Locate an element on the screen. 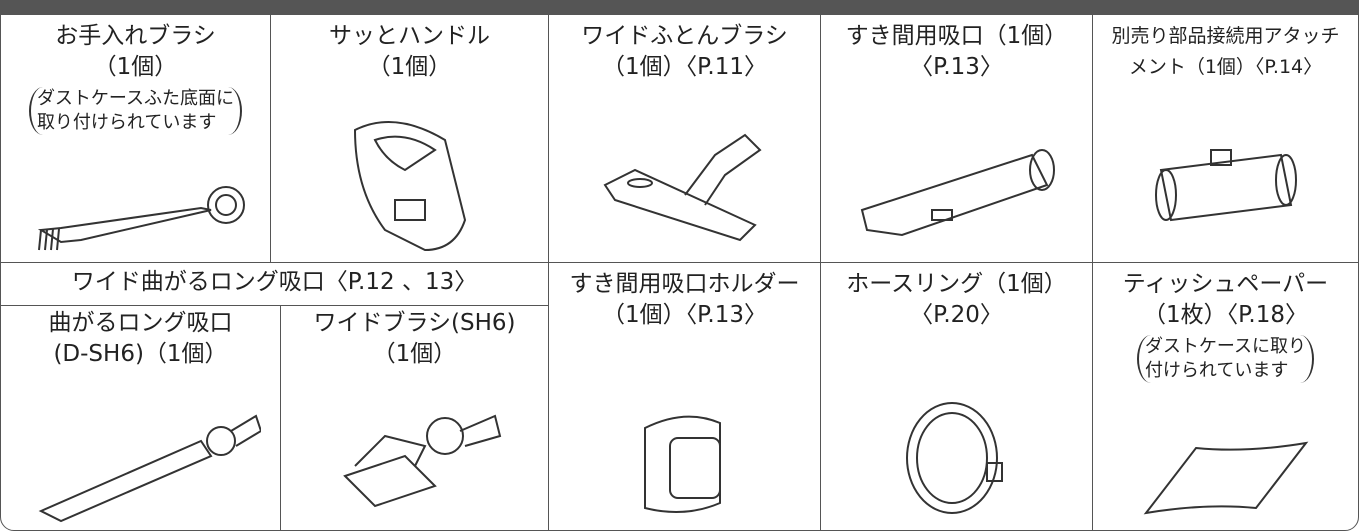  cell: ティッシュペーパー （1枚）〈P.18〉 ダストケースに取り 付けられています is located at coordinates (1225, 396).